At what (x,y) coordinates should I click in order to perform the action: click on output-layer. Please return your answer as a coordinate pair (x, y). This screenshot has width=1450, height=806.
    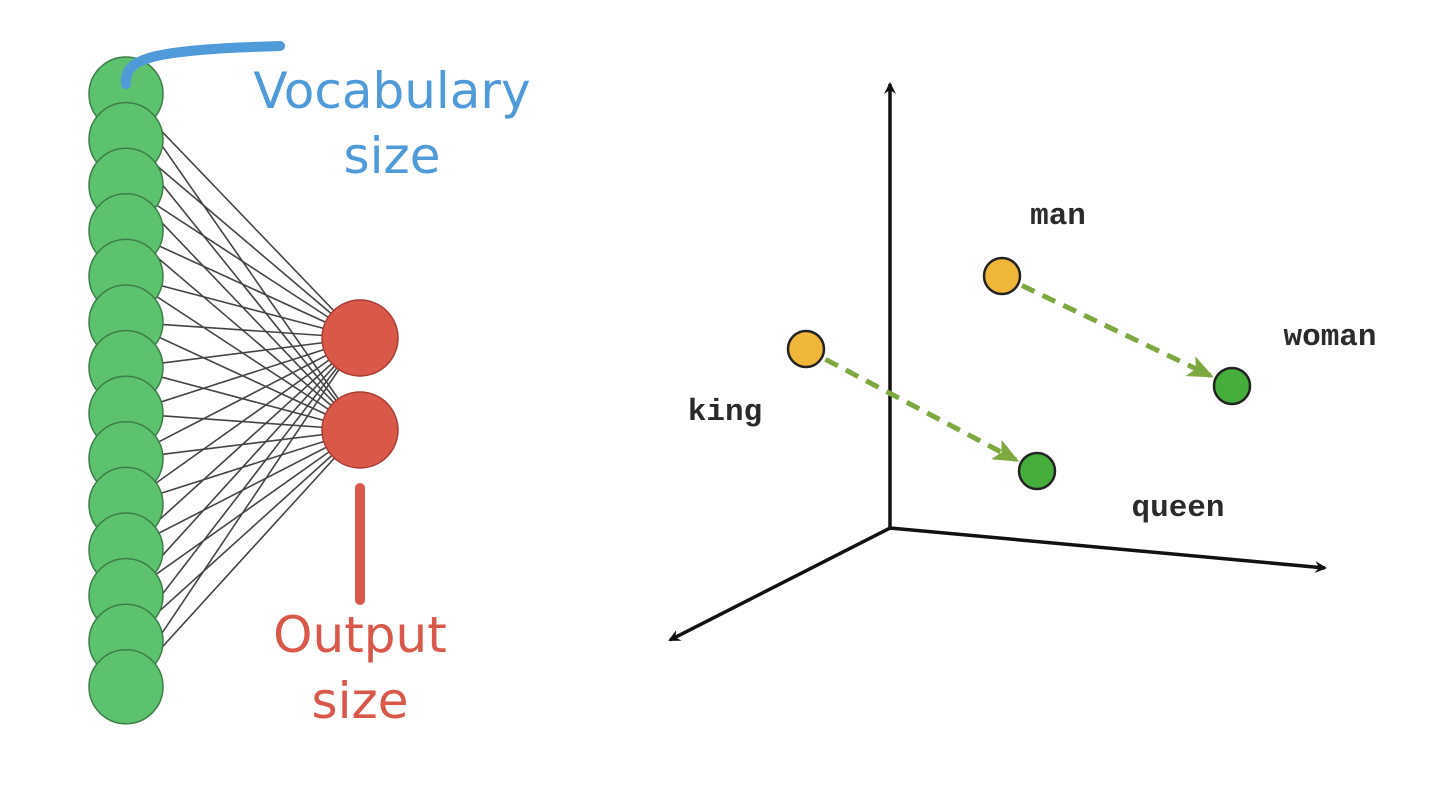
    Looking at the image, I should click on (360, 384).